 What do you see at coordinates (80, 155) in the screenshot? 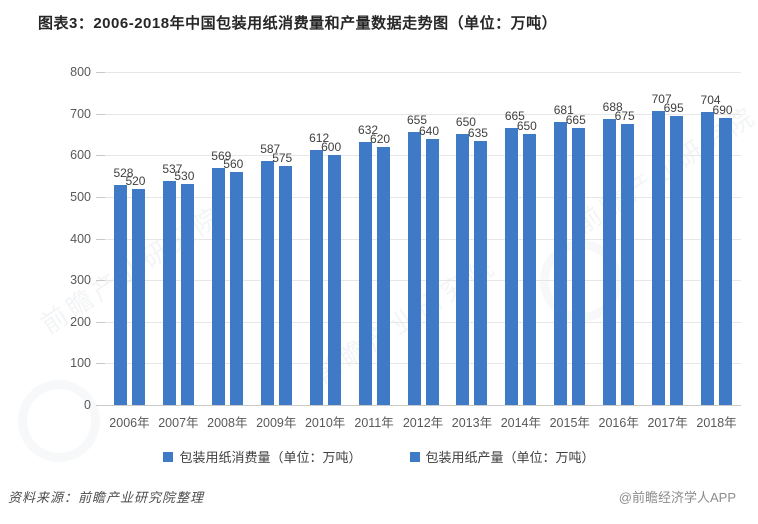
I see `y-axis-label: 600` at bounding box center [80, 155].